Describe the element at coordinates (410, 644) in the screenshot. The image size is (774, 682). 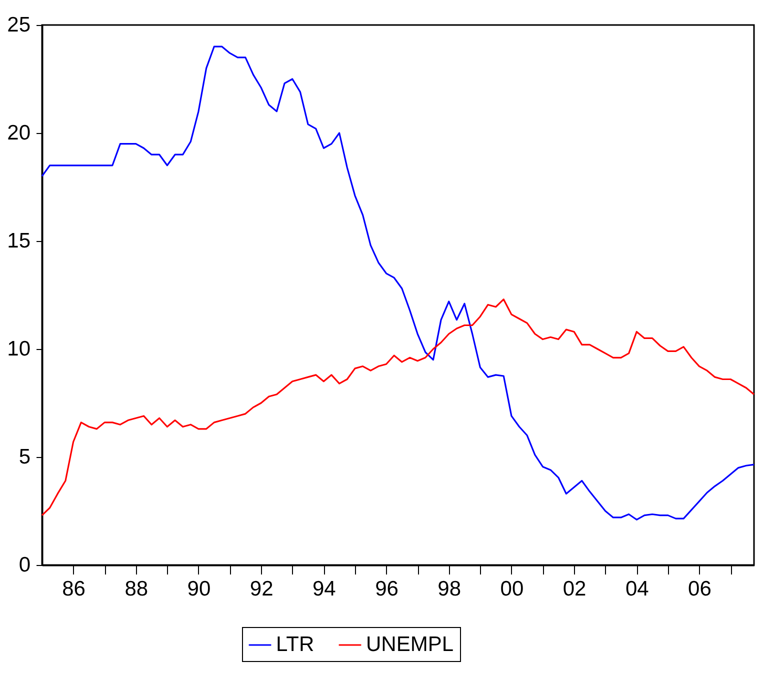
I see `legend-label: UNEMPL` at that location.